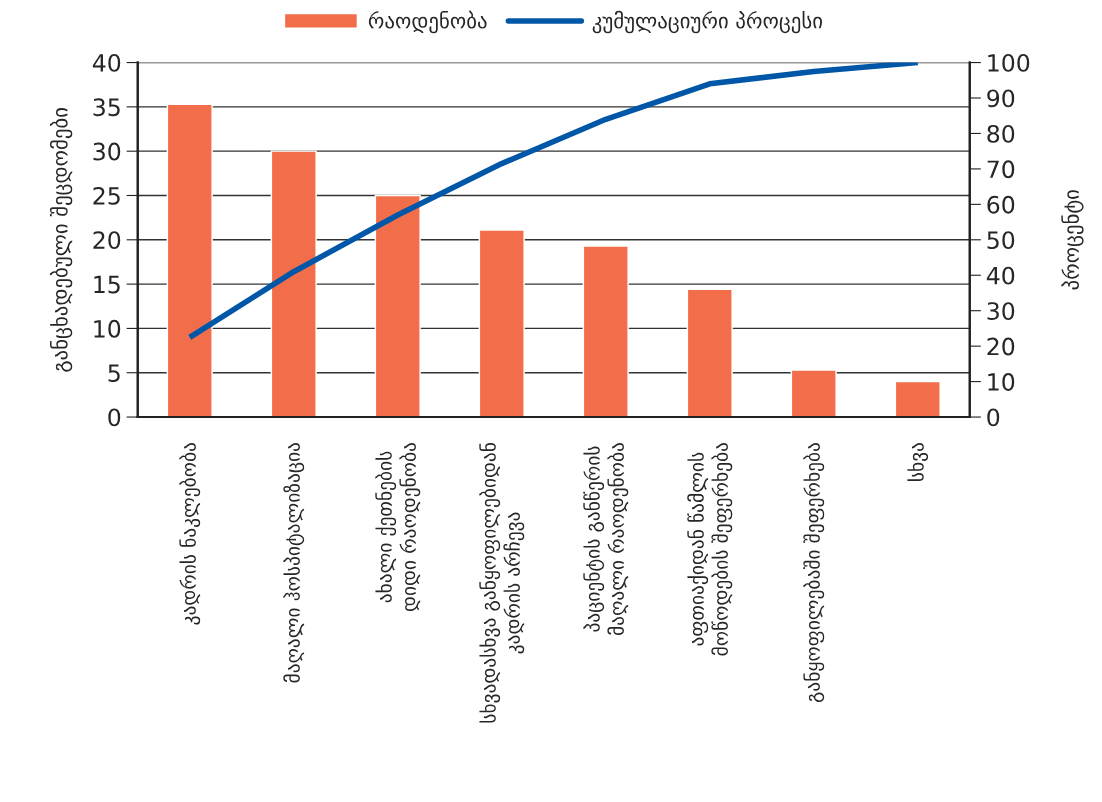 The width and height of the screenshot is (1102, 802). What do you see at coordinates (606, 539) in the screenshot?
I see `x-tick-label: პაციენტის განწერის მაღალი რაოდენობა` at bounding box center [606, 539].